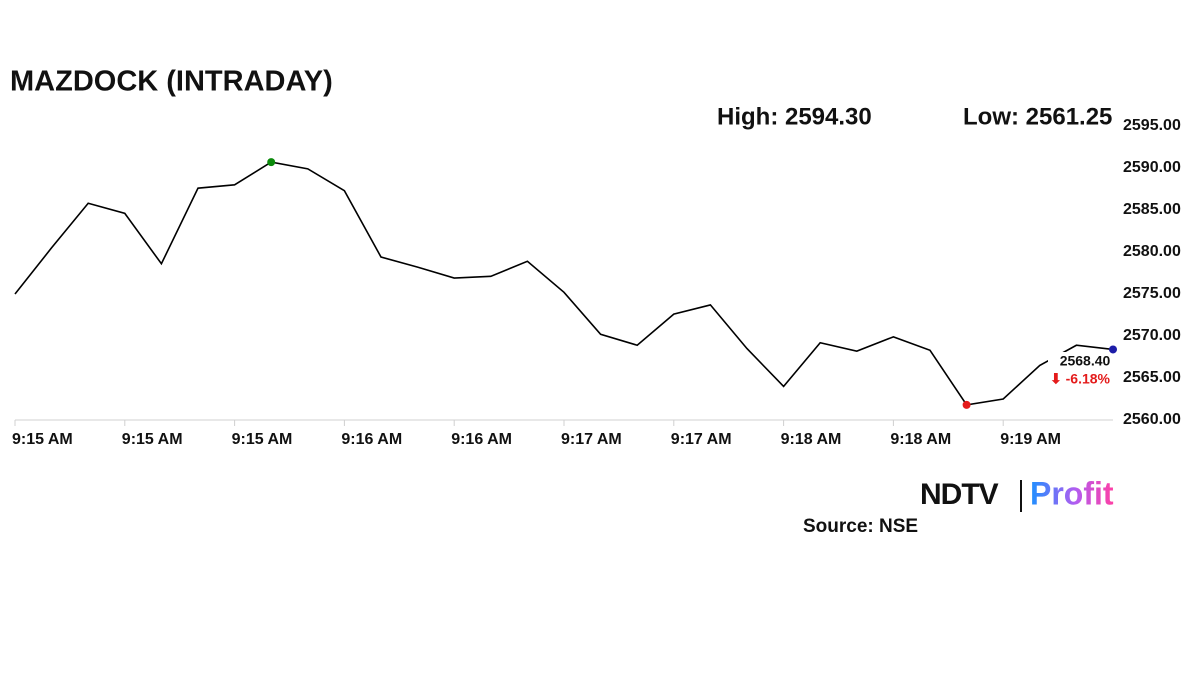 This screenshot has width=1200, height=675. I want to click on y-tick-label: 2590.00, so click(1152, 167).